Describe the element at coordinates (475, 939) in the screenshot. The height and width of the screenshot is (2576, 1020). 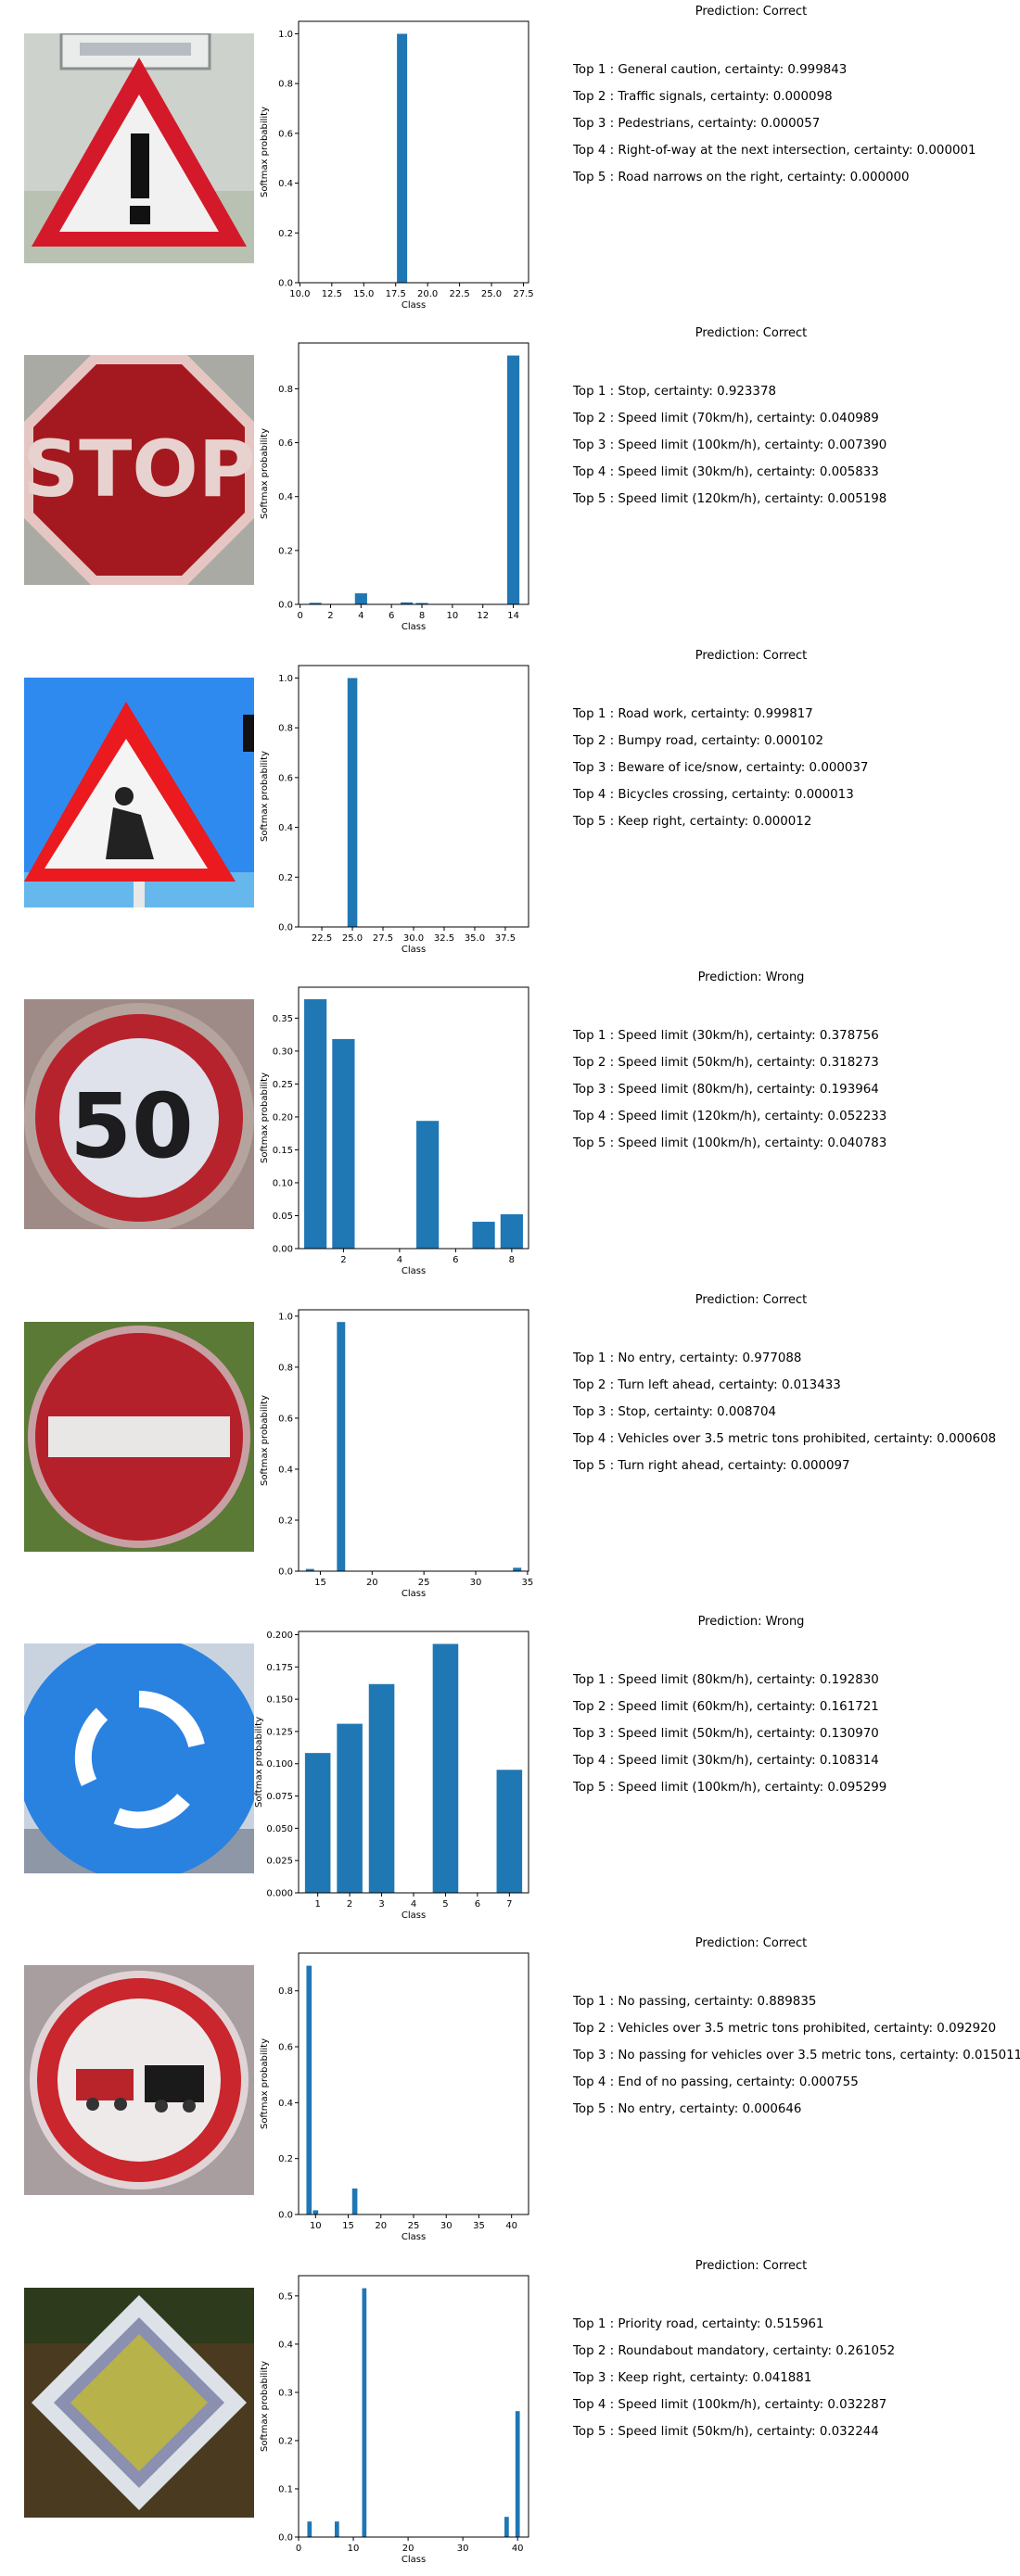
I see `x-tick-label: 35.0` at that location.